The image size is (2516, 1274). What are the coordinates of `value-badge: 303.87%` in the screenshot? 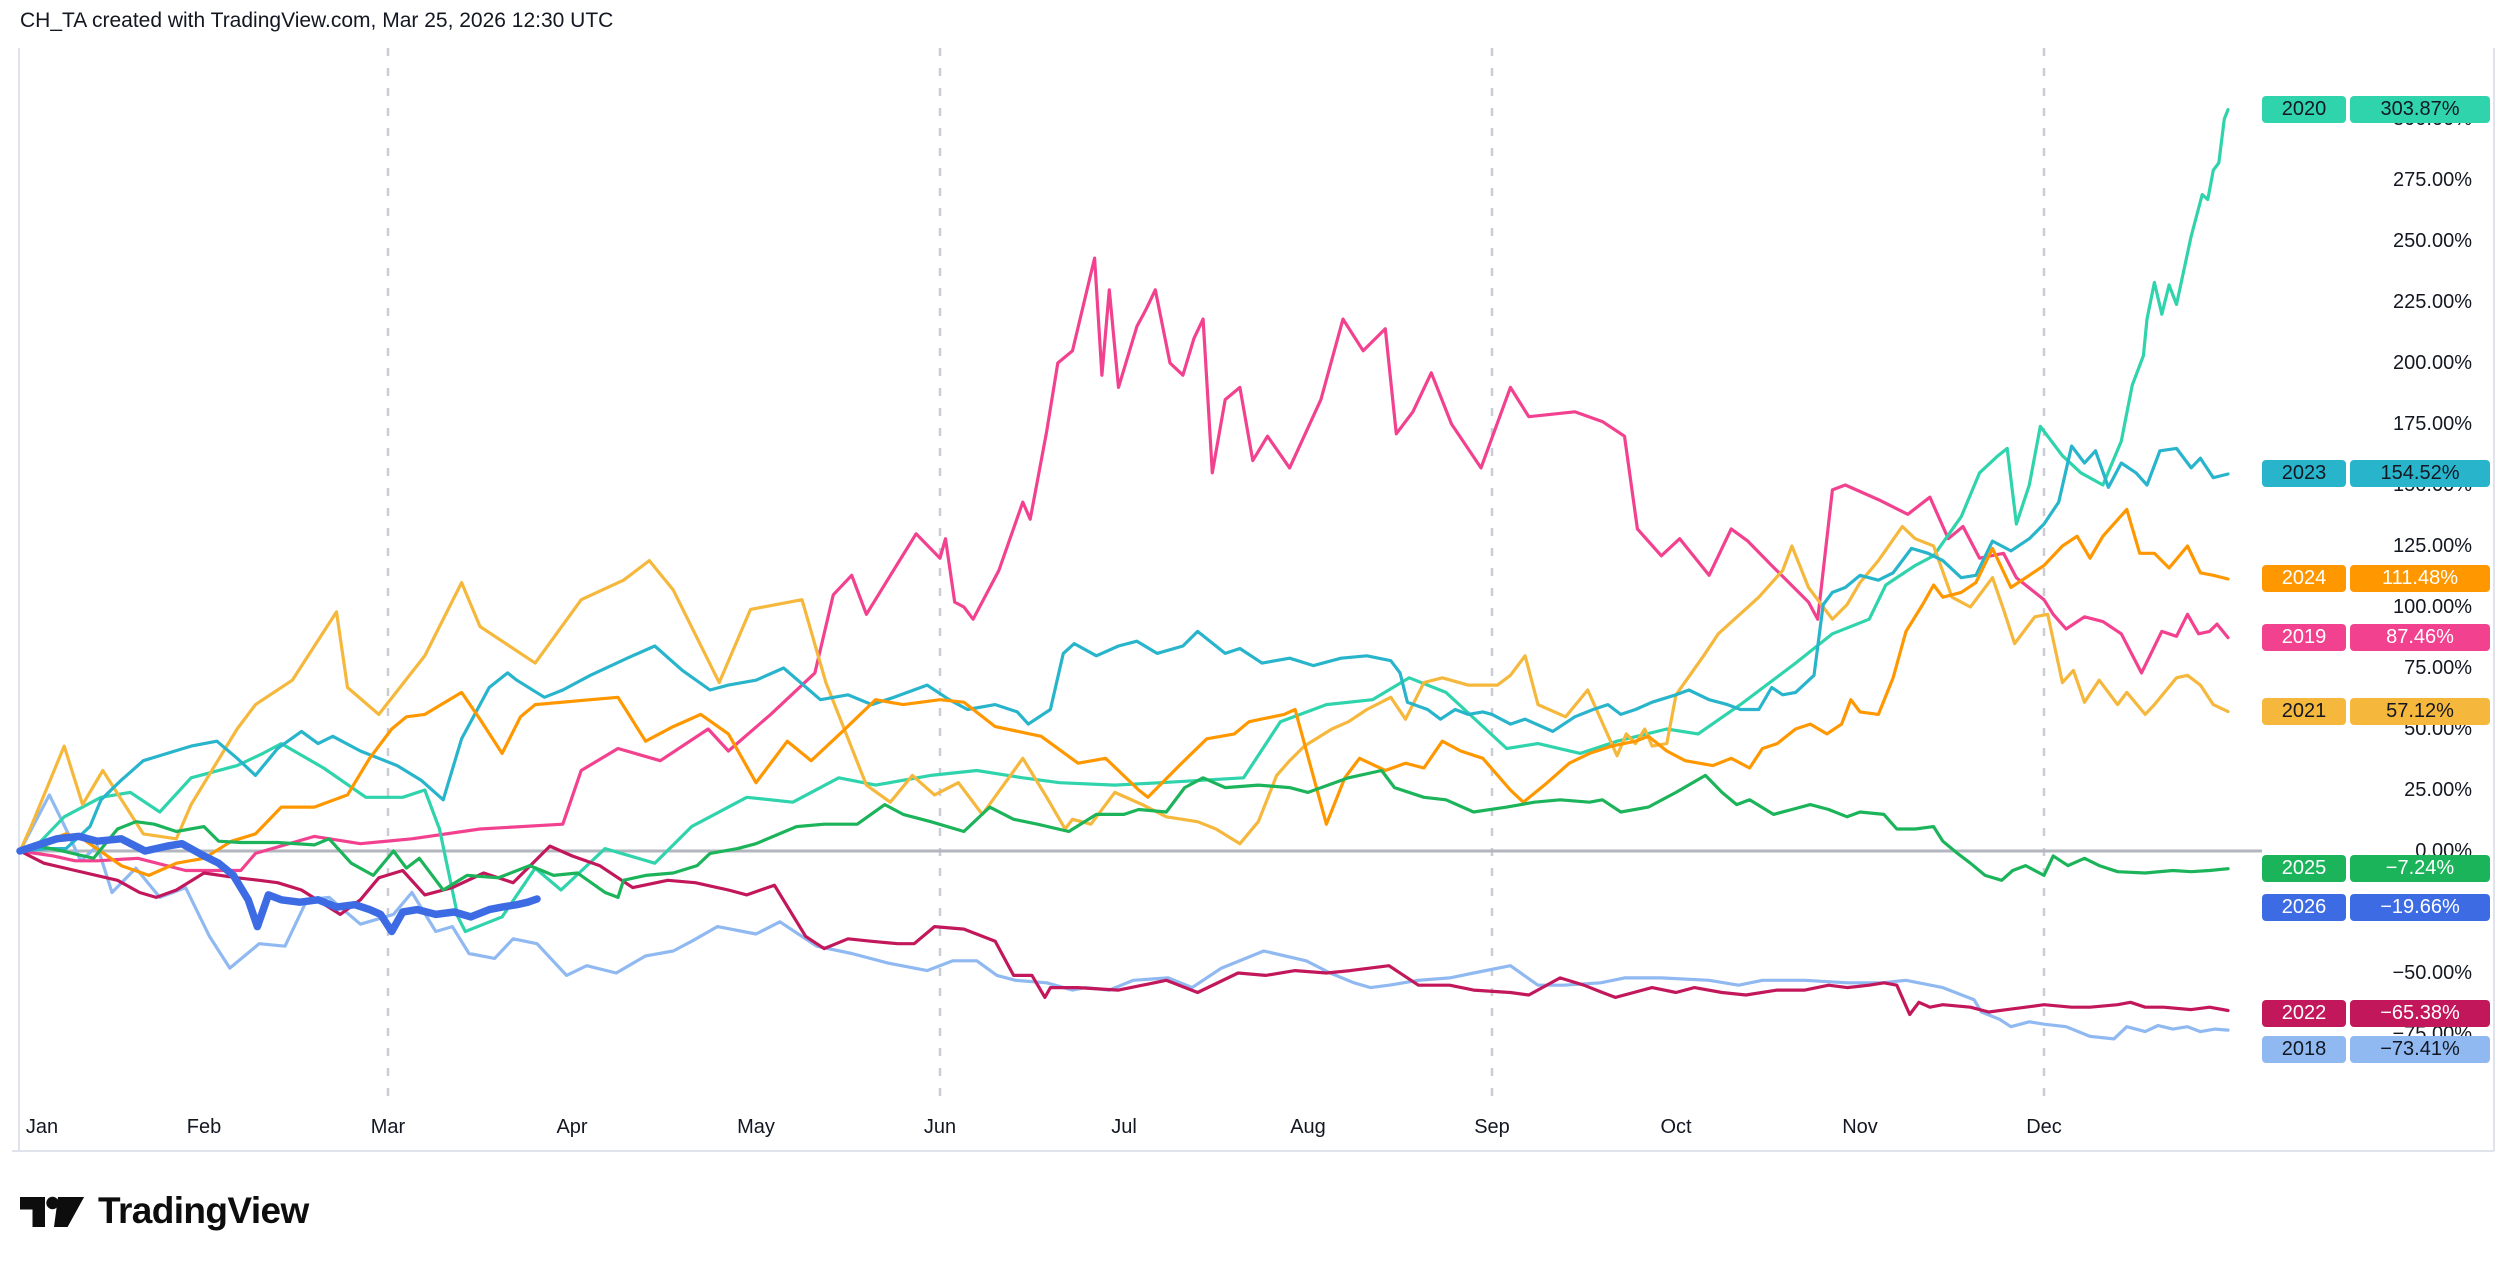 It's located at (2420, 110).